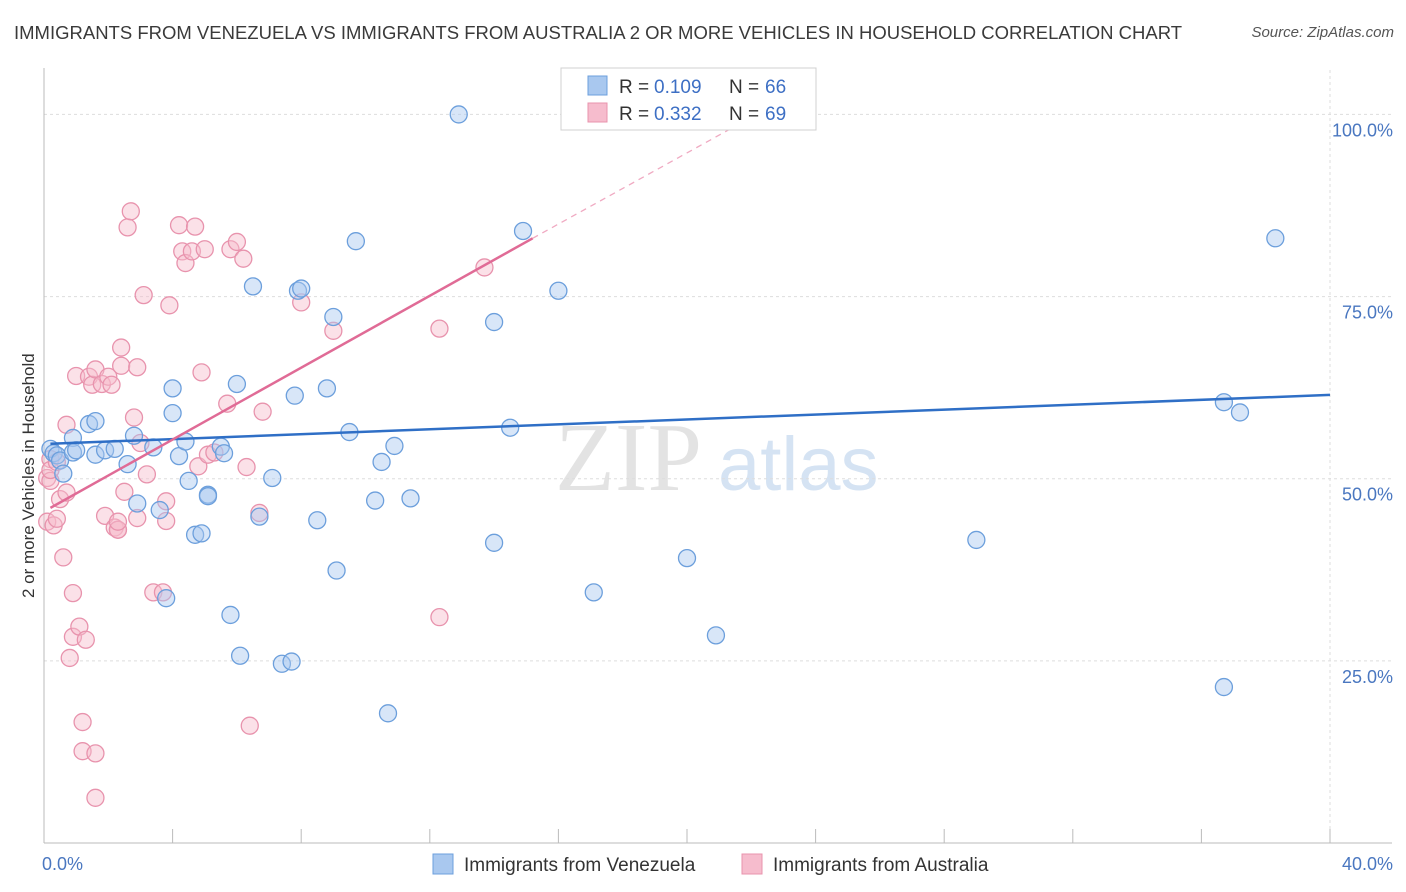 This screenshot has height=892, width=1406. What do you see at coordinates (634, 87) in the screenshot?
I see `legend-r-label-venezuela: R =` at bounding box center [634, 87].